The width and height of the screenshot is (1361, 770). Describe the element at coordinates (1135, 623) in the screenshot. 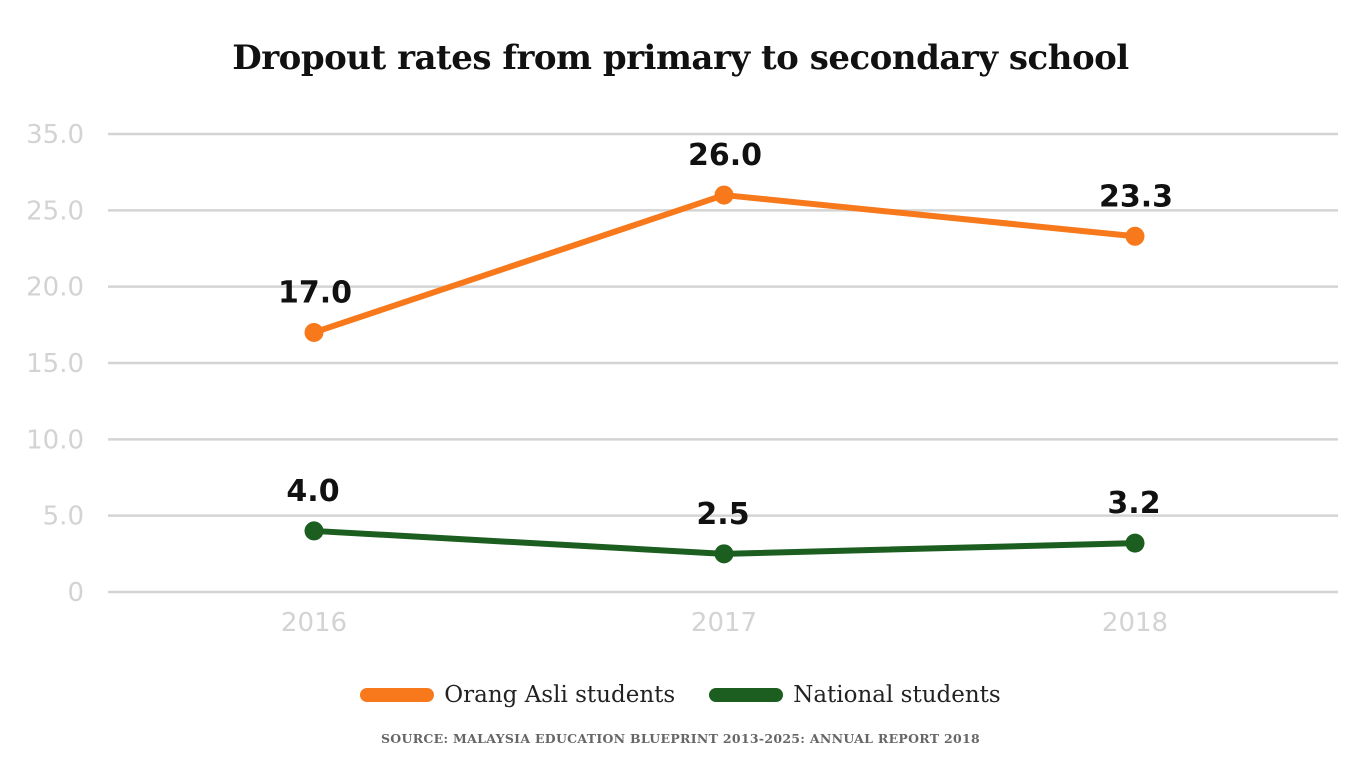

I see `x-tick-label: 2018` at that location.